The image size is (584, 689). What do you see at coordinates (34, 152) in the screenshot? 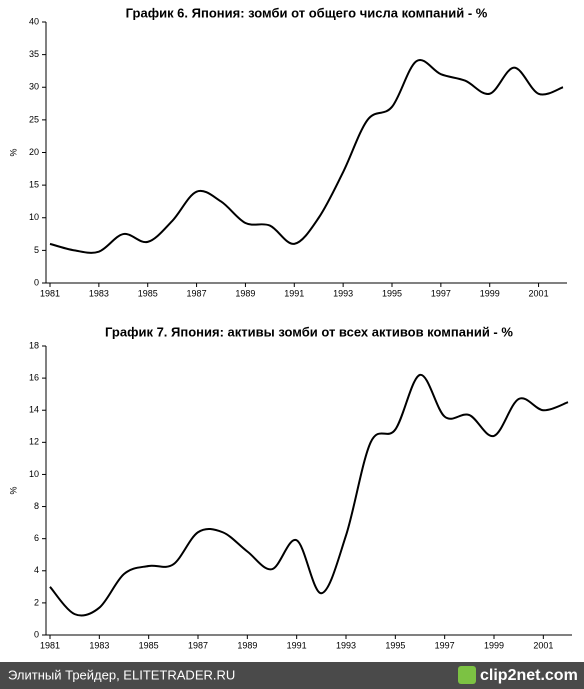
I see `y-tick-label: 20` at bounding box center [34, 152].